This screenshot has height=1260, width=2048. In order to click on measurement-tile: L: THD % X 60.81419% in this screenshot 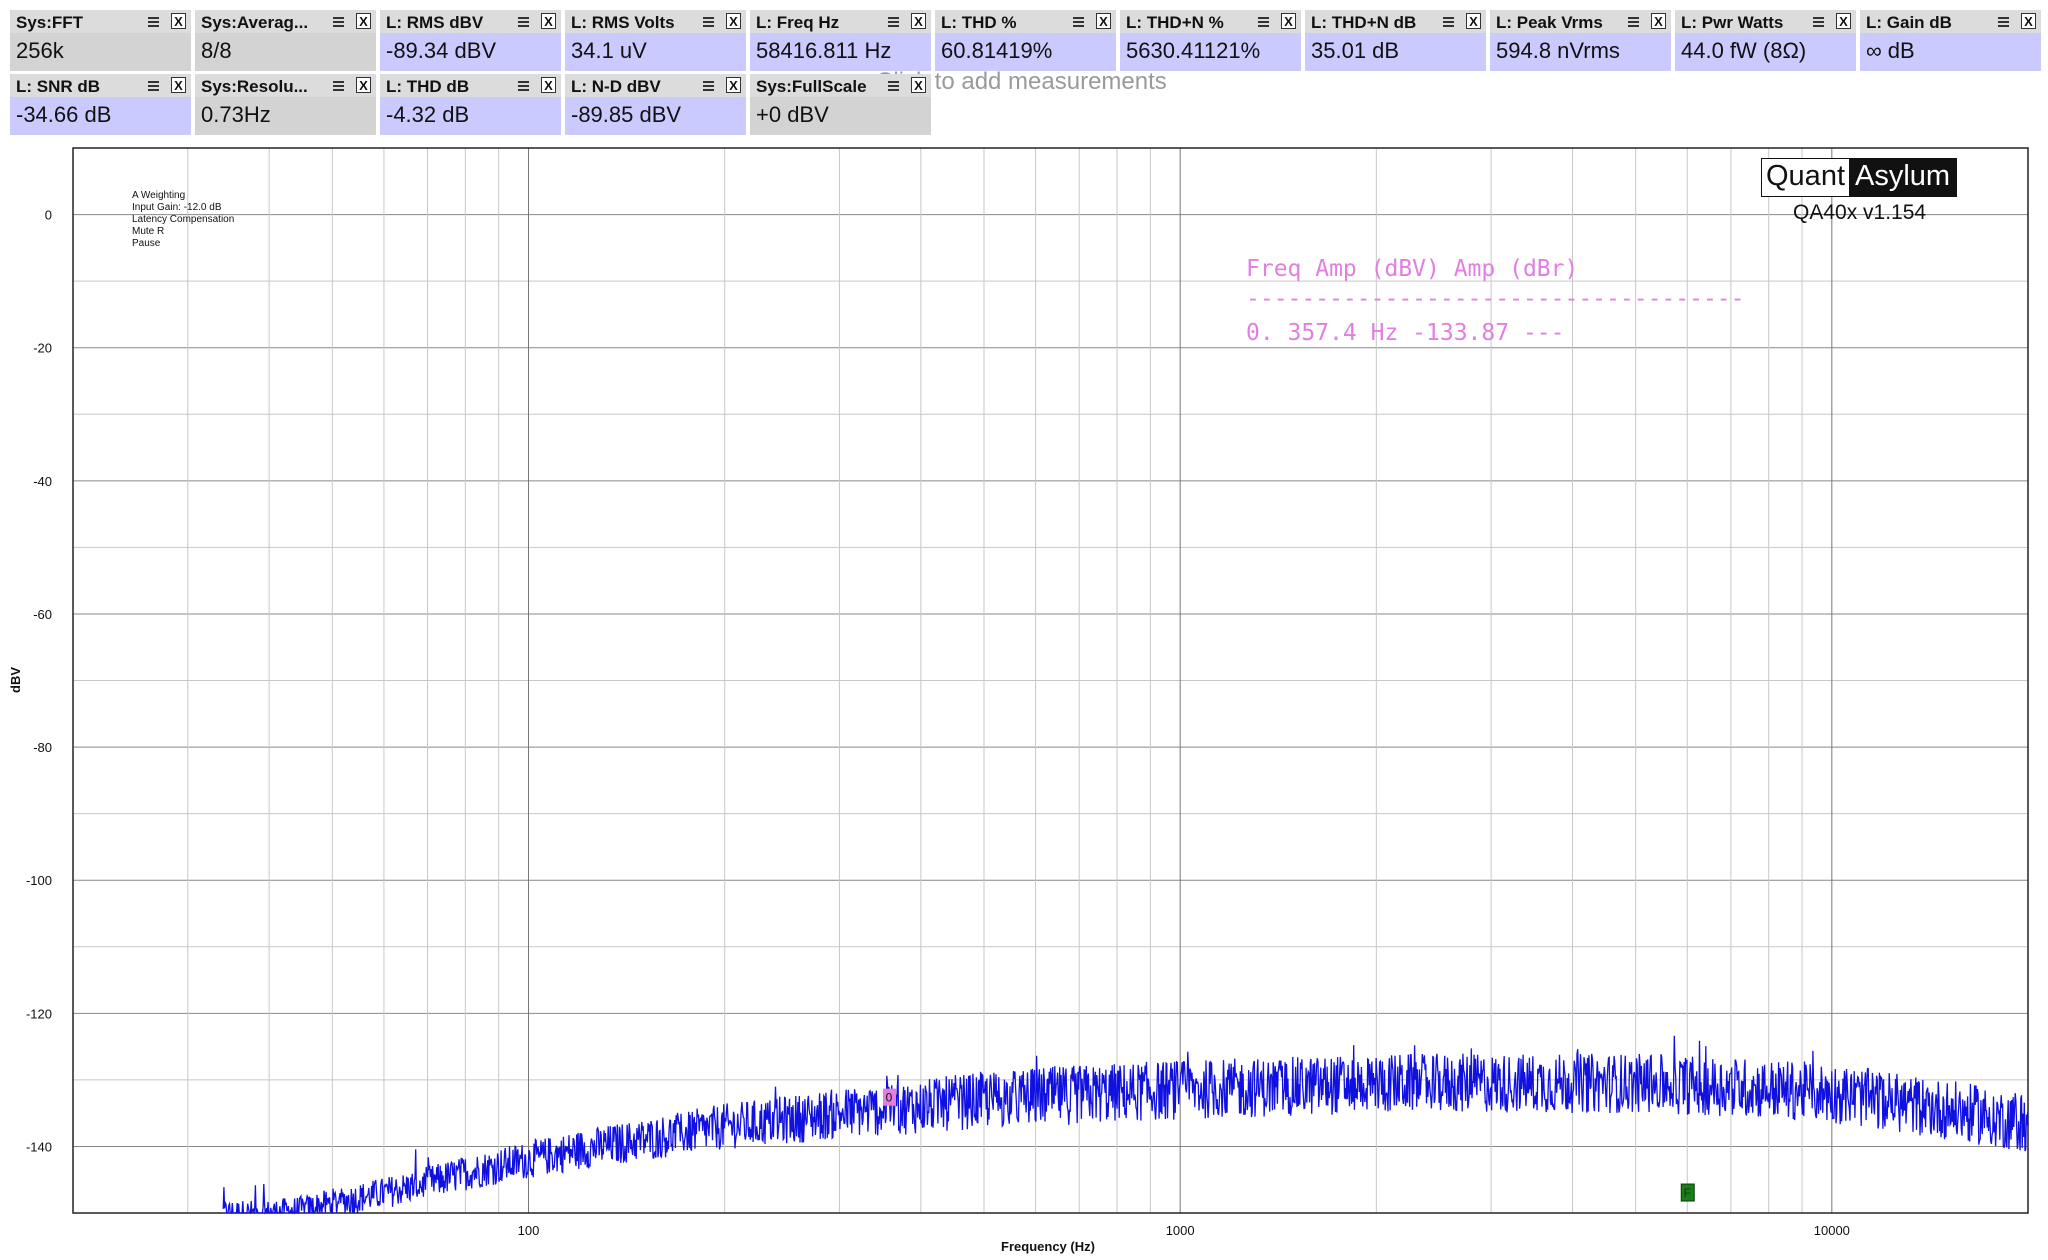, I will do `click(1025, 40)`.